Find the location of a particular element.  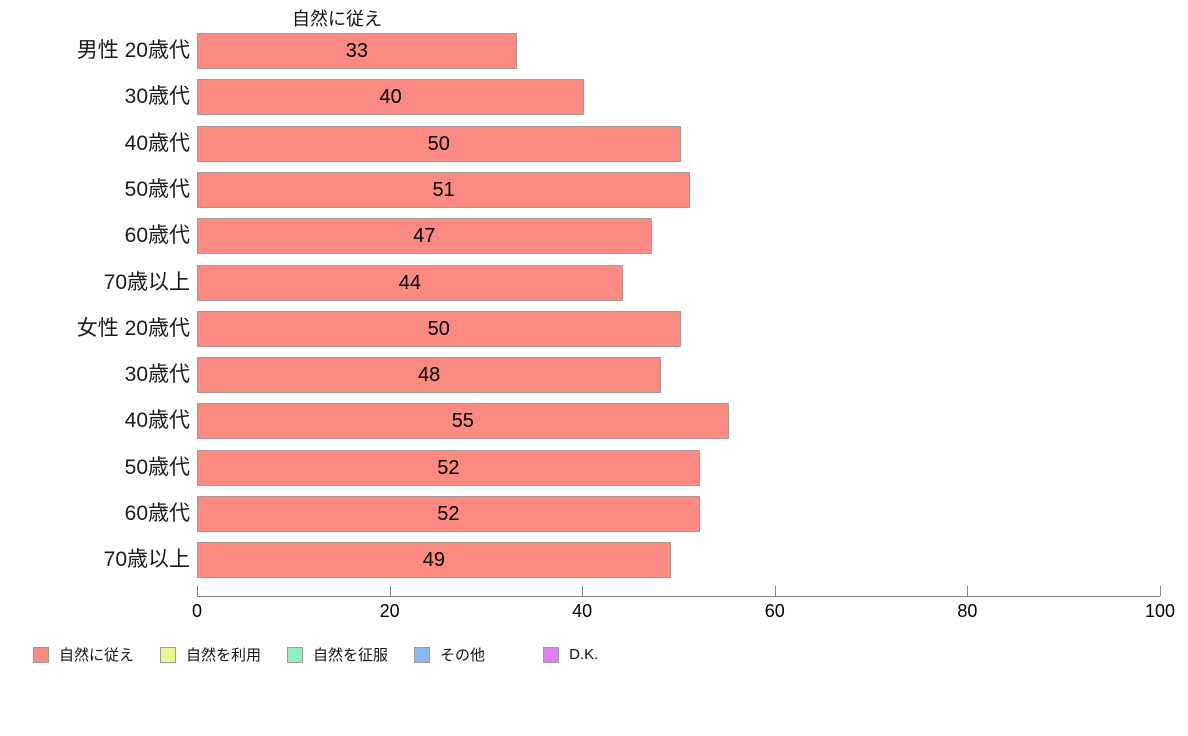

bar: 33 is located at coordinates (357, 51).